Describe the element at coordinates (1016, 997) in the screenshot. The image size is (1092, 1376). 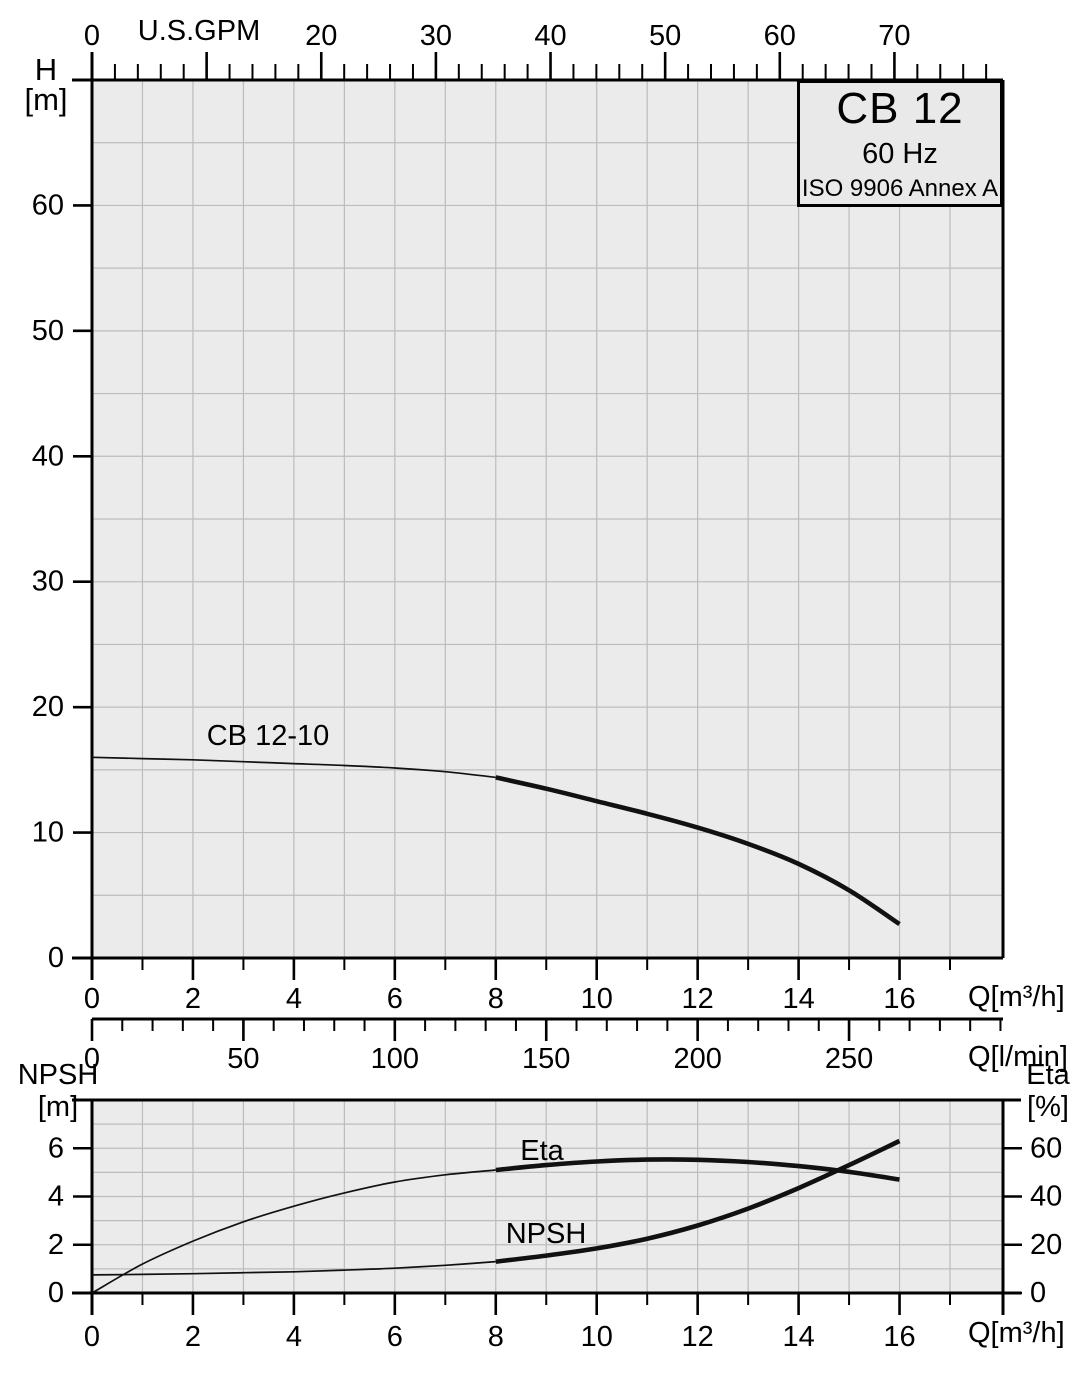
I see `q-m3h-axis-label: Q[m³/h]` at that location.